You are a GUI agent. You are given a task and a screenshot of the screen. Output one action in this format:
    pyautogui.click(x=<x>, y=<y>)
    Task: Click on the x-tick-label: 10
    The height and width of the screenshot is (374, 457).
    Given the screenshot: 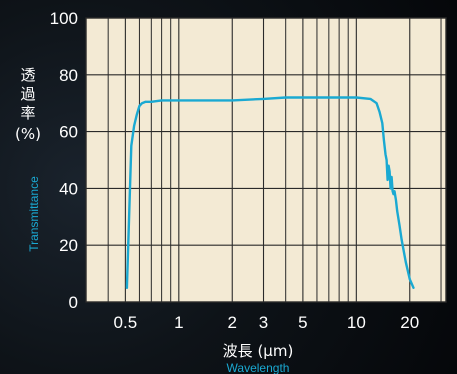 What is the action you would take?
    pyautogui.click(x=356, y=322)
    